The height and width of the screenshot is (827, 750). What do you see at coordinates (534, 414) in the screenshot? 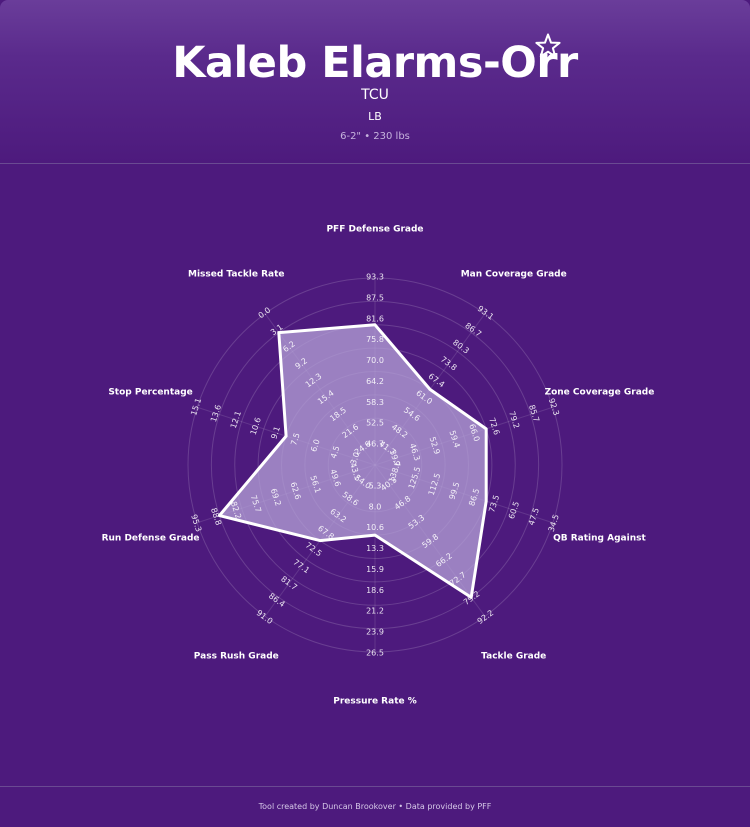
I see `tick-label: 85.7` at bounding box center [534, 414].